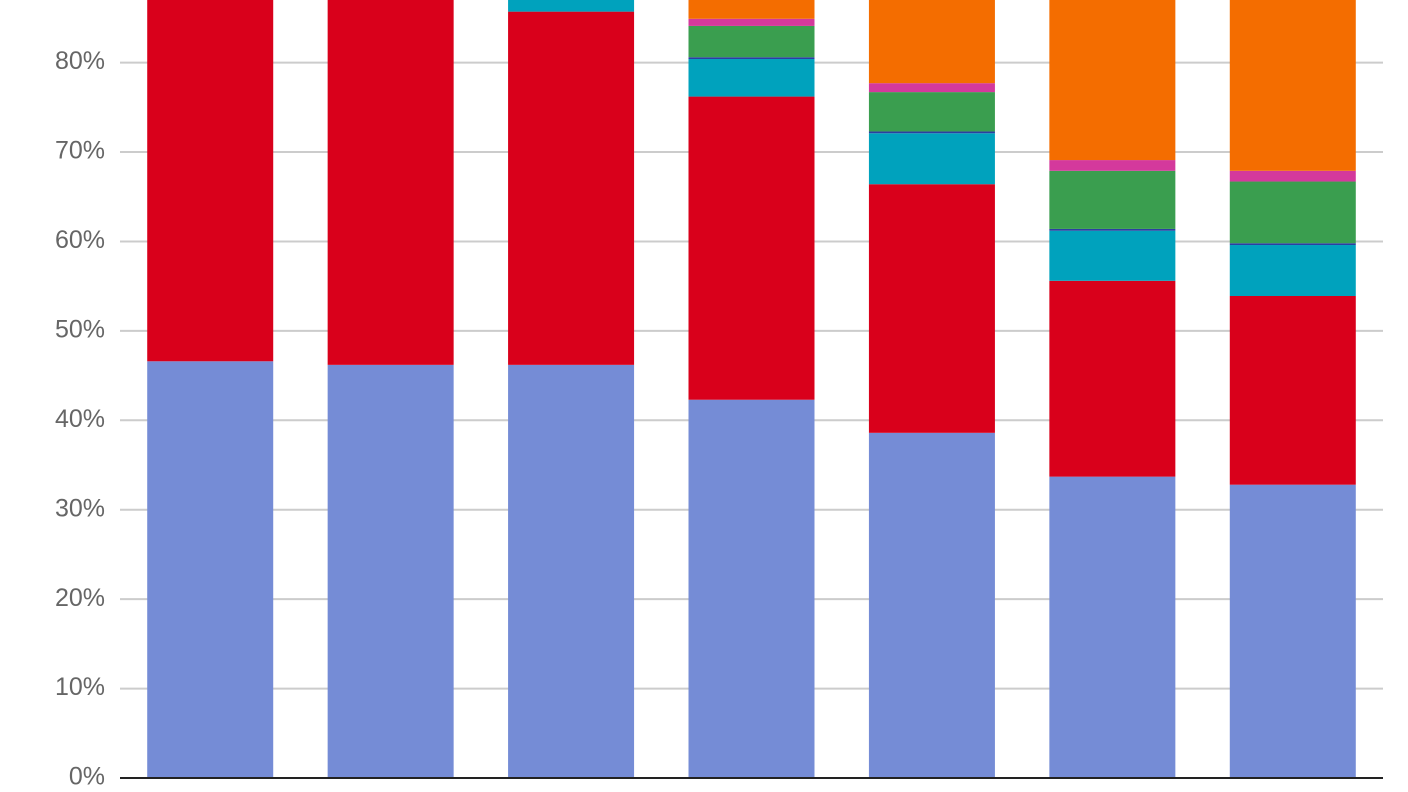  What do you see at coordinates (80, 61) in the screenshot?
I see `y-tick-label: 80%` at bounding box center [80, 61].